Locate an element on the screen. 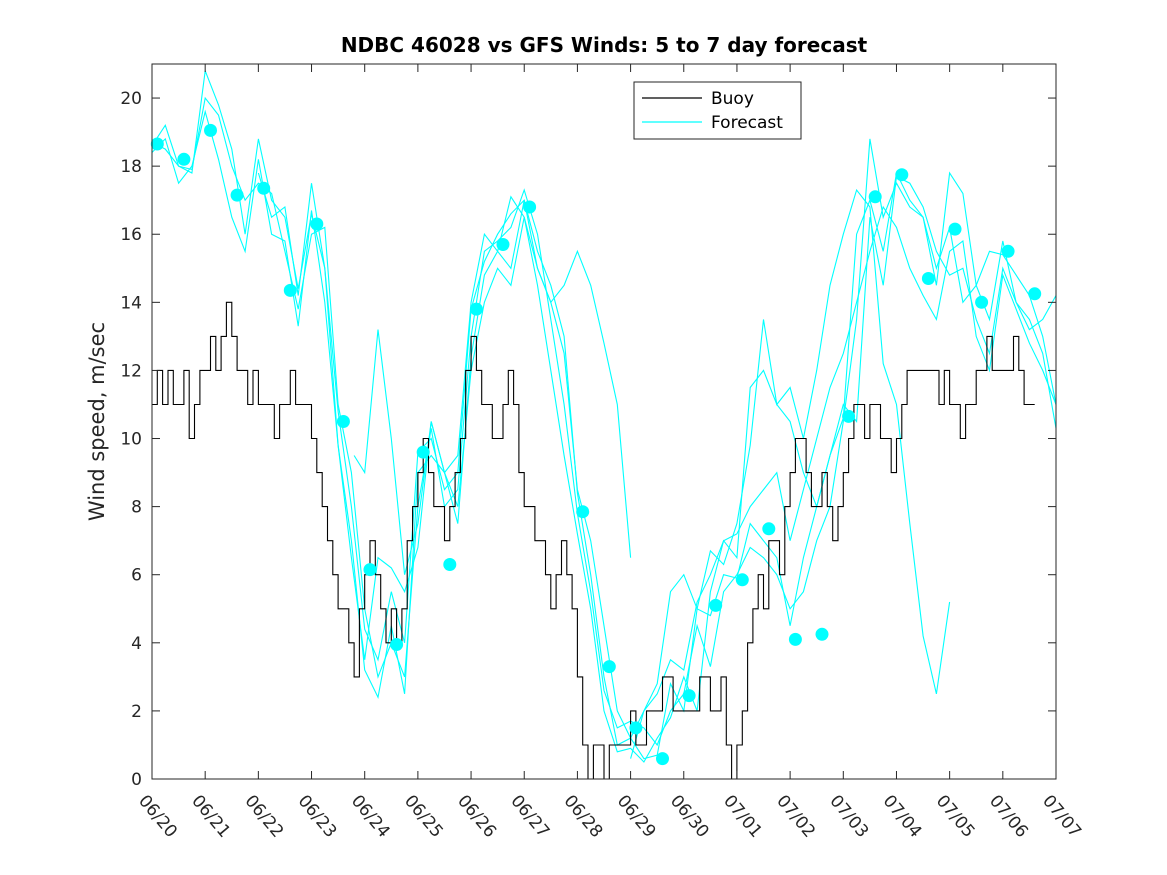 This screenshot has width=1167, height=875. y-tick-label: 18 is located at coordinates (131, 167).